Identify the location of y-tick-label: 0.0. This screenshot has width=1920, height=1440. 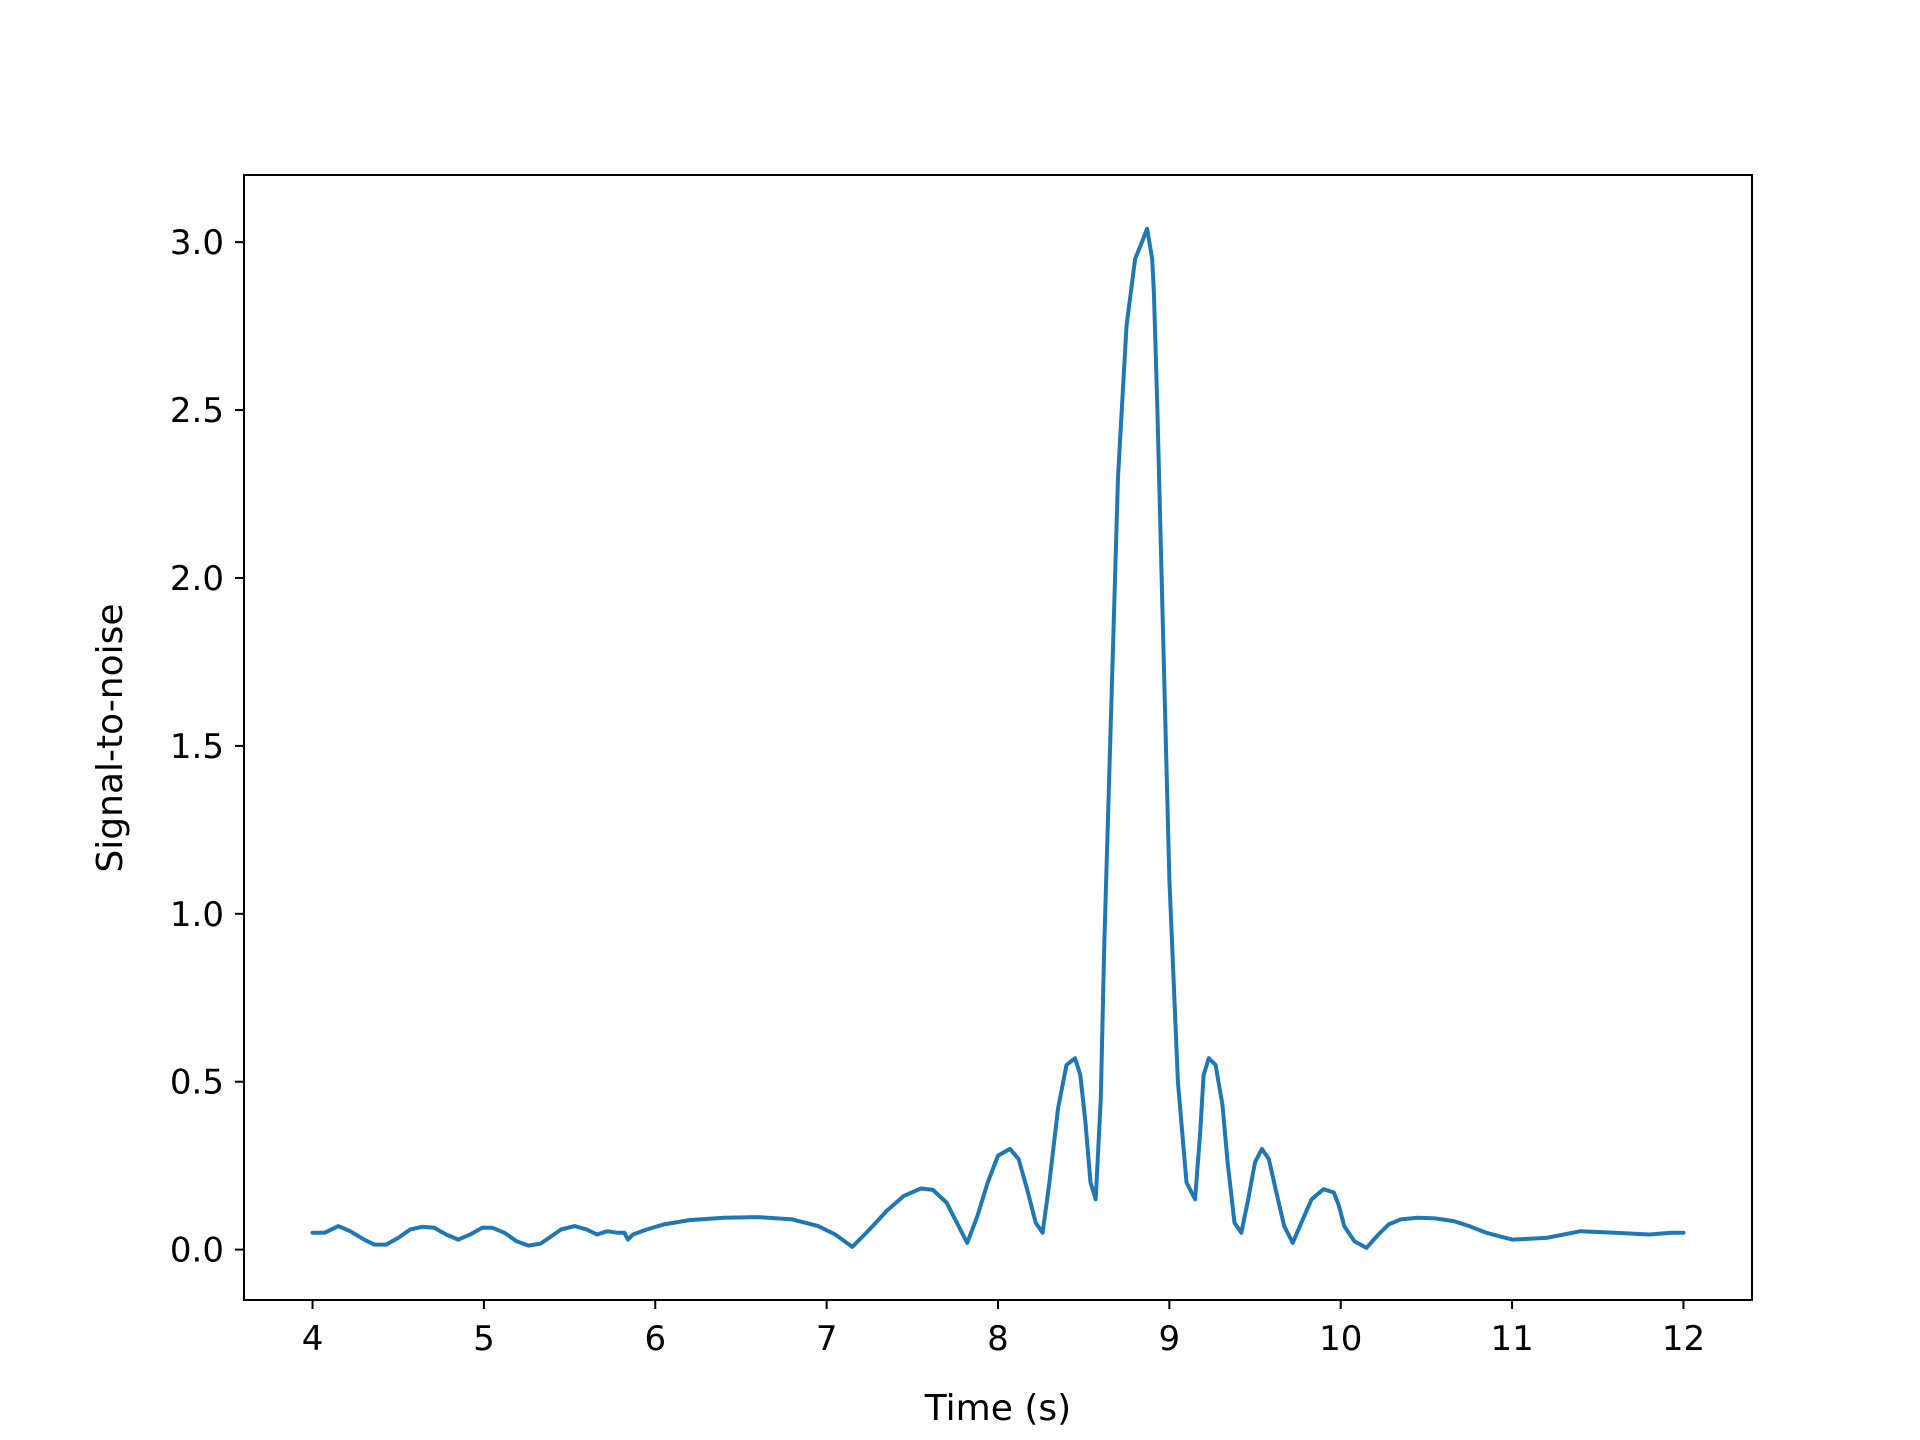
(197, 1251).